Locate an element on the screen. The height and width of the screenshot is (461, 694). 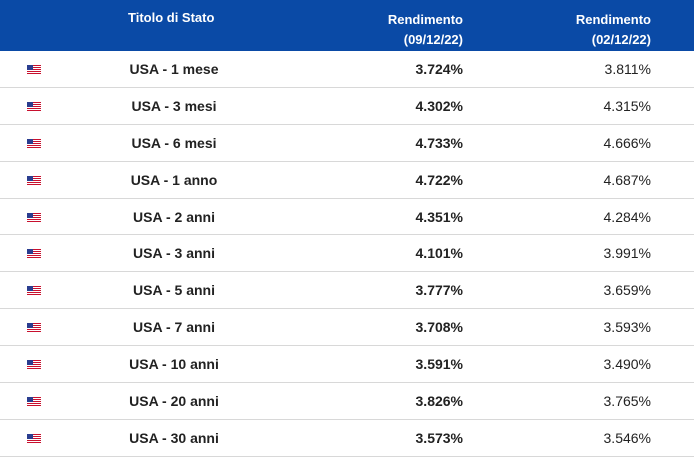
bond-name: USA - 1 mese is located at coordinates (174, 69).